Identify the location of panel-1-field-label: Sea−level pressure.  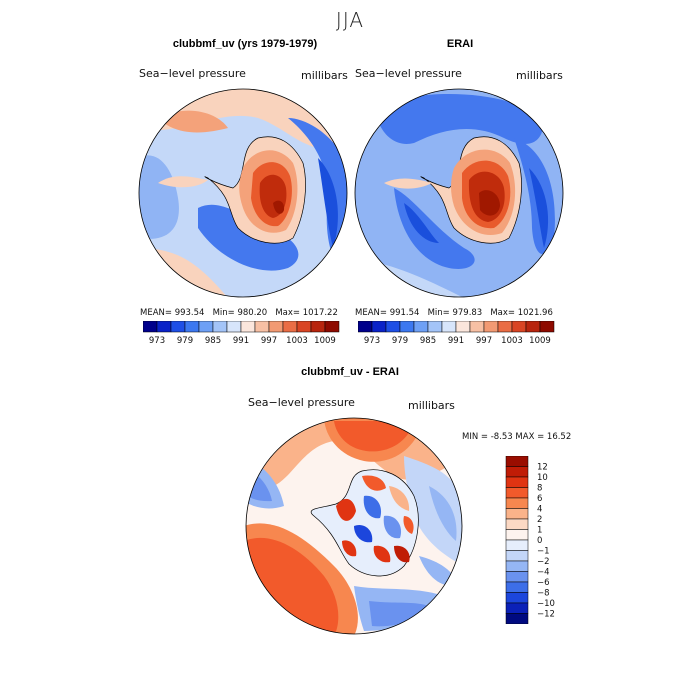
(192, 73).